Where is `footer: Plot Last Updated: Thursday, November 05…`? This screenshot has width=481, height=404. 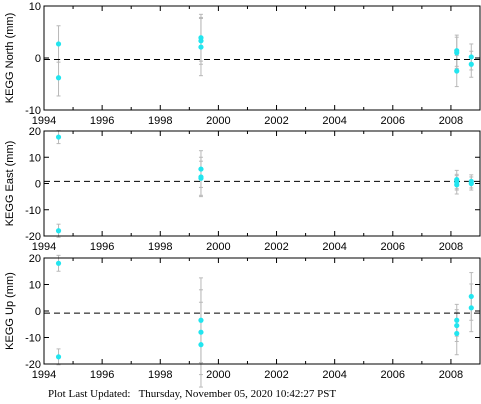
footer: Plot Last Updated: Thursday, November 05… is located at coordinates (192, 394).